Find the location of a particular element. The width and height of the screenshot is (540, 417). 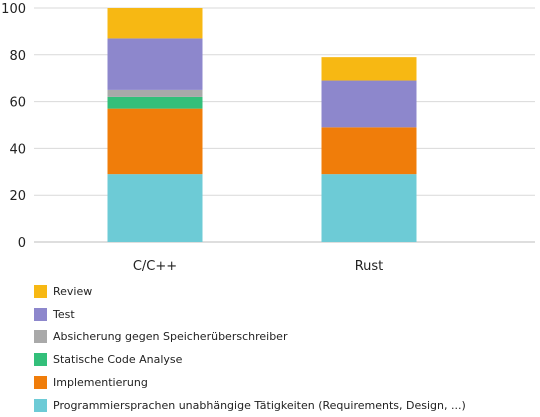

legend-label: Implementierung is located at coordinates (100, 383).